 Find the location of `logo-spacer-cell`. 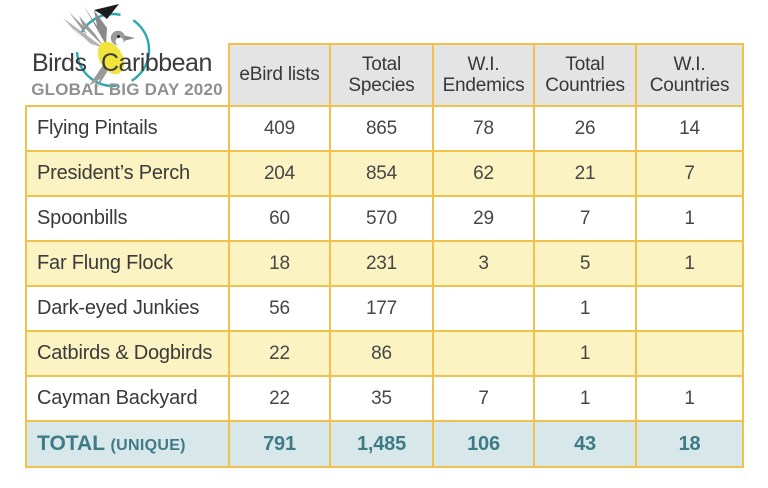

logo-spacer-cell is located at coordinates (127, 75).